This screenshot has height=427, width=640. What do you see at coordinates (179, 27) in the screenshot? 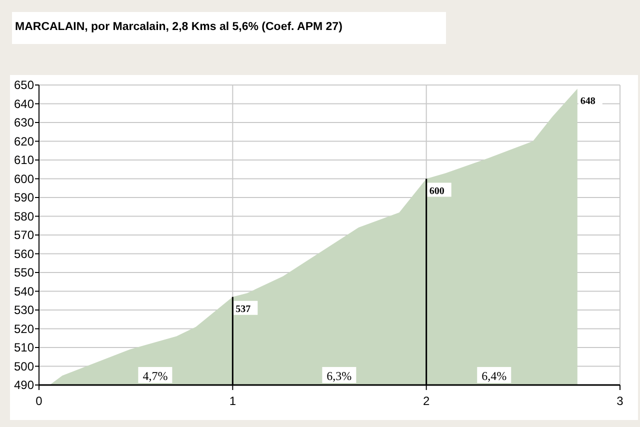
I see `chart-title: MARCALAIN, por Marcalain, 2,8 Kms al 5,6% (Coef. APM 27)` at bounding box center [179, 27].